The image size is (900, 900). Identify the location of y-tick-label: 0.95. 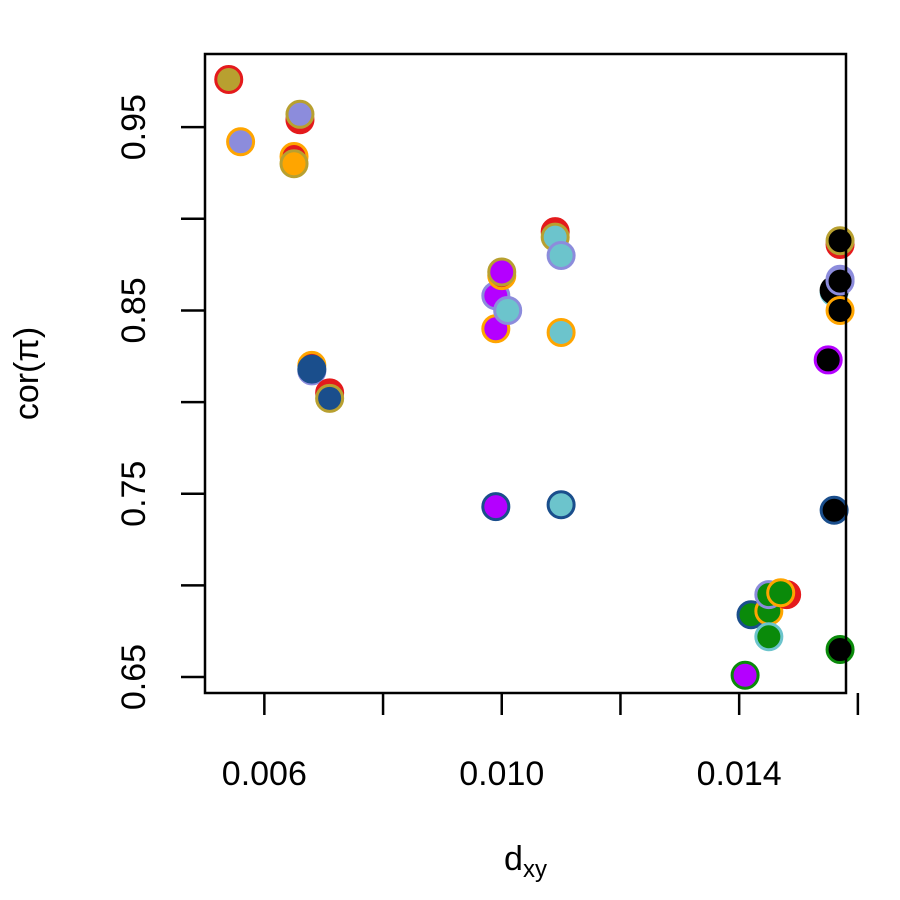
(134, 127).